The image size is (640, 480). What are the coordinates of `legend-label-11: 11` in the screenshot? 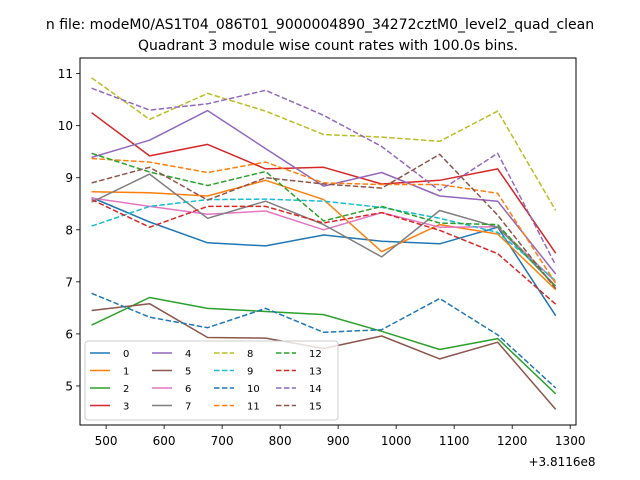 It's located at (253, 407).